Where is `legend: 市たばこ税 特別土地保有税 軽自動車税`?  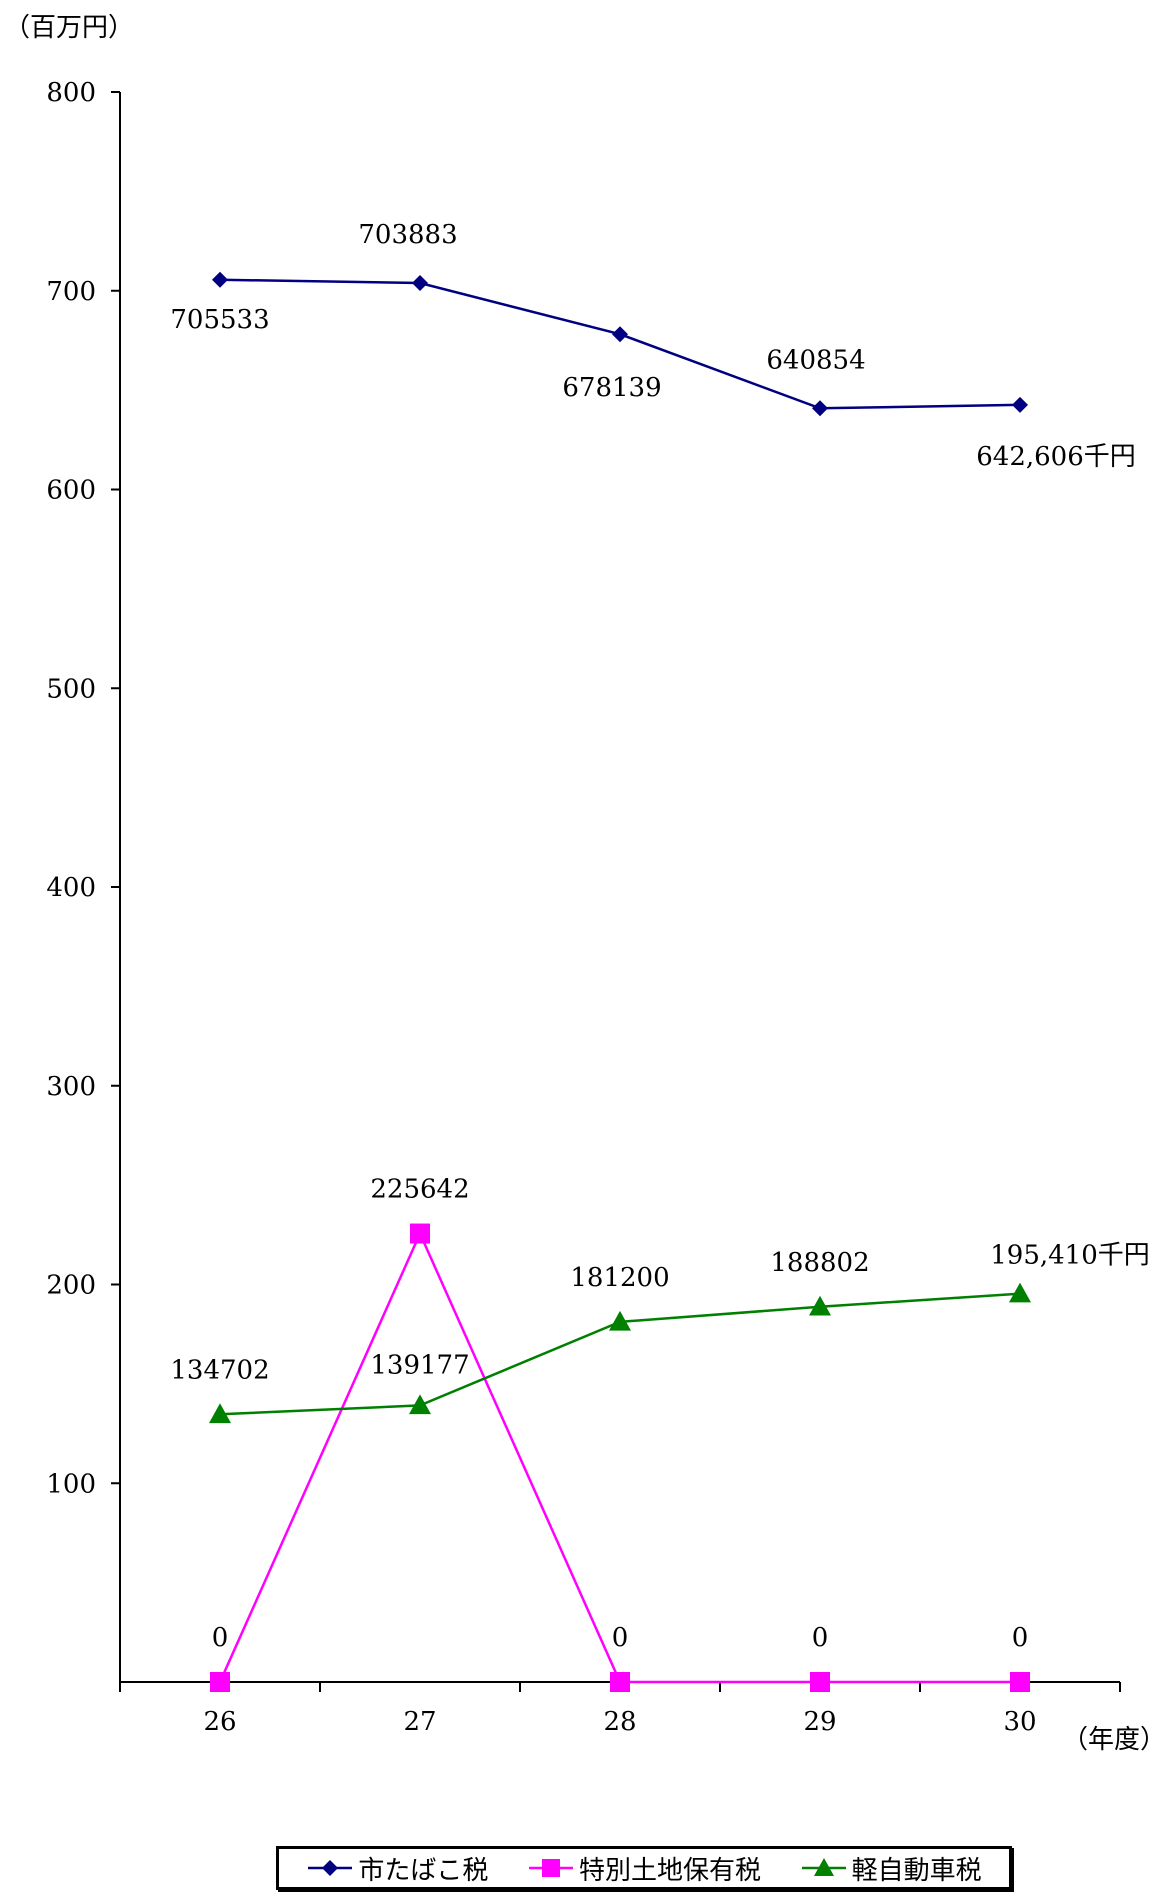 legend: 市たばこ税 特別土地保有税 軽自動車税 is located at coordinates (644, 1868).